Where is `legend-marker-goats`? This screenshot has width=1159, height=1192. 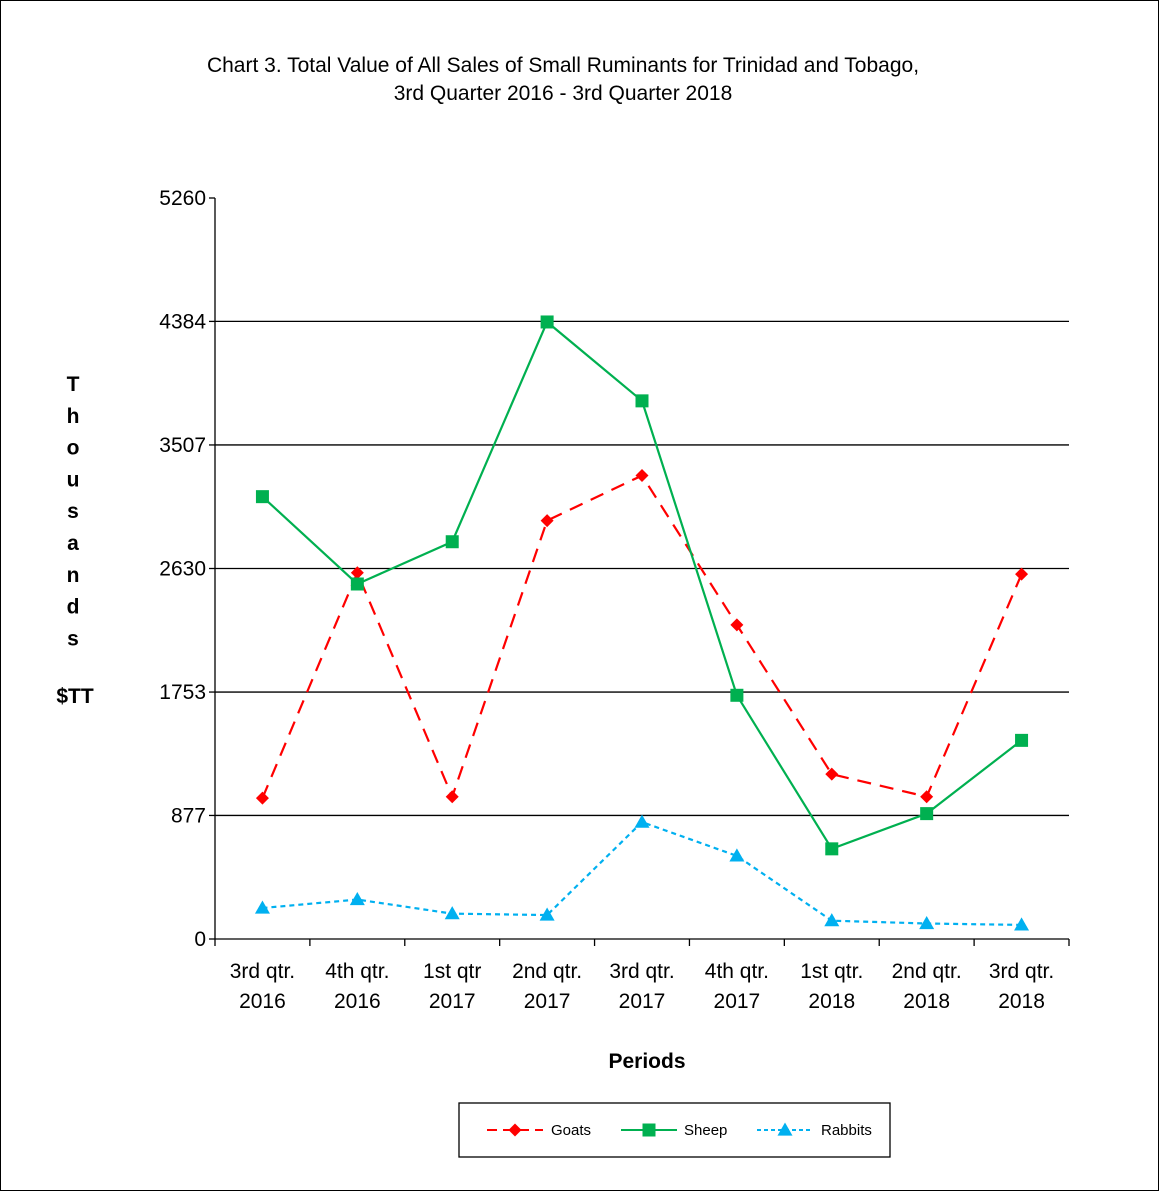 legend-marker-goats is located at coordinates (515, 1130).